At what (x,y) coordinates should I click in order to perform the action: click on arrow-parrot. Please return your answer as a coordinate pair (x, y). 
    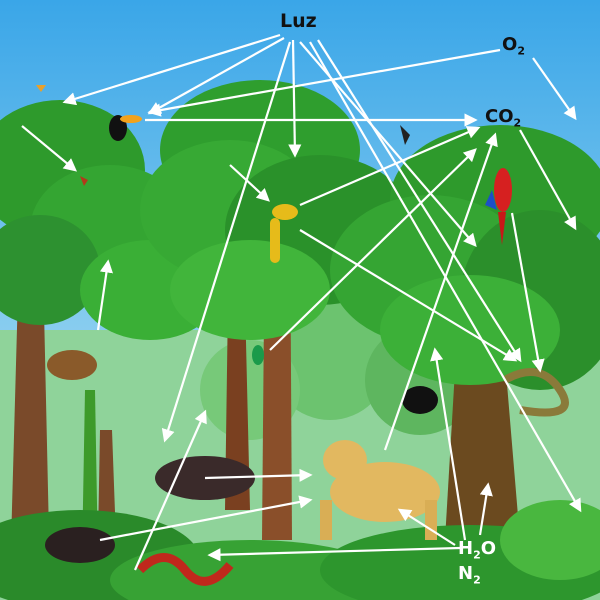
    Looking at the image, I should click on (527, 292).